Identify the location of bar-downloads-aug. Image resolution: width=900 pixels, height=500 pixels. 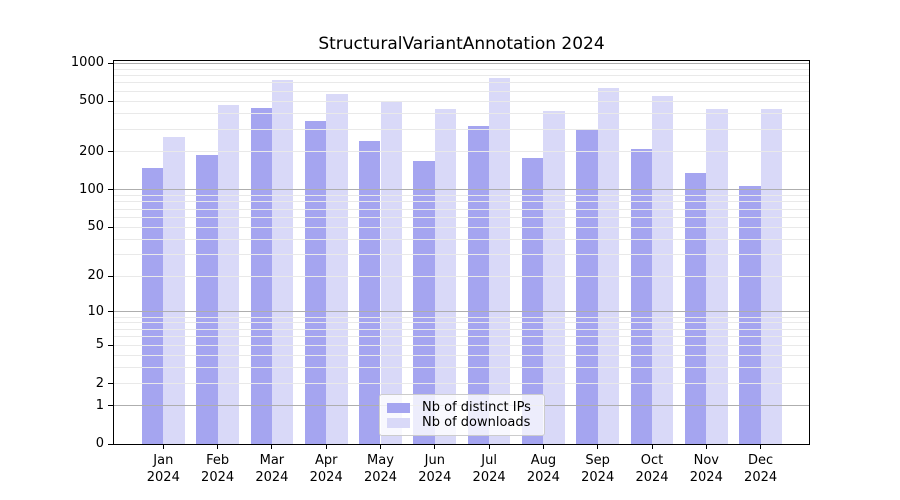
(554, 277).